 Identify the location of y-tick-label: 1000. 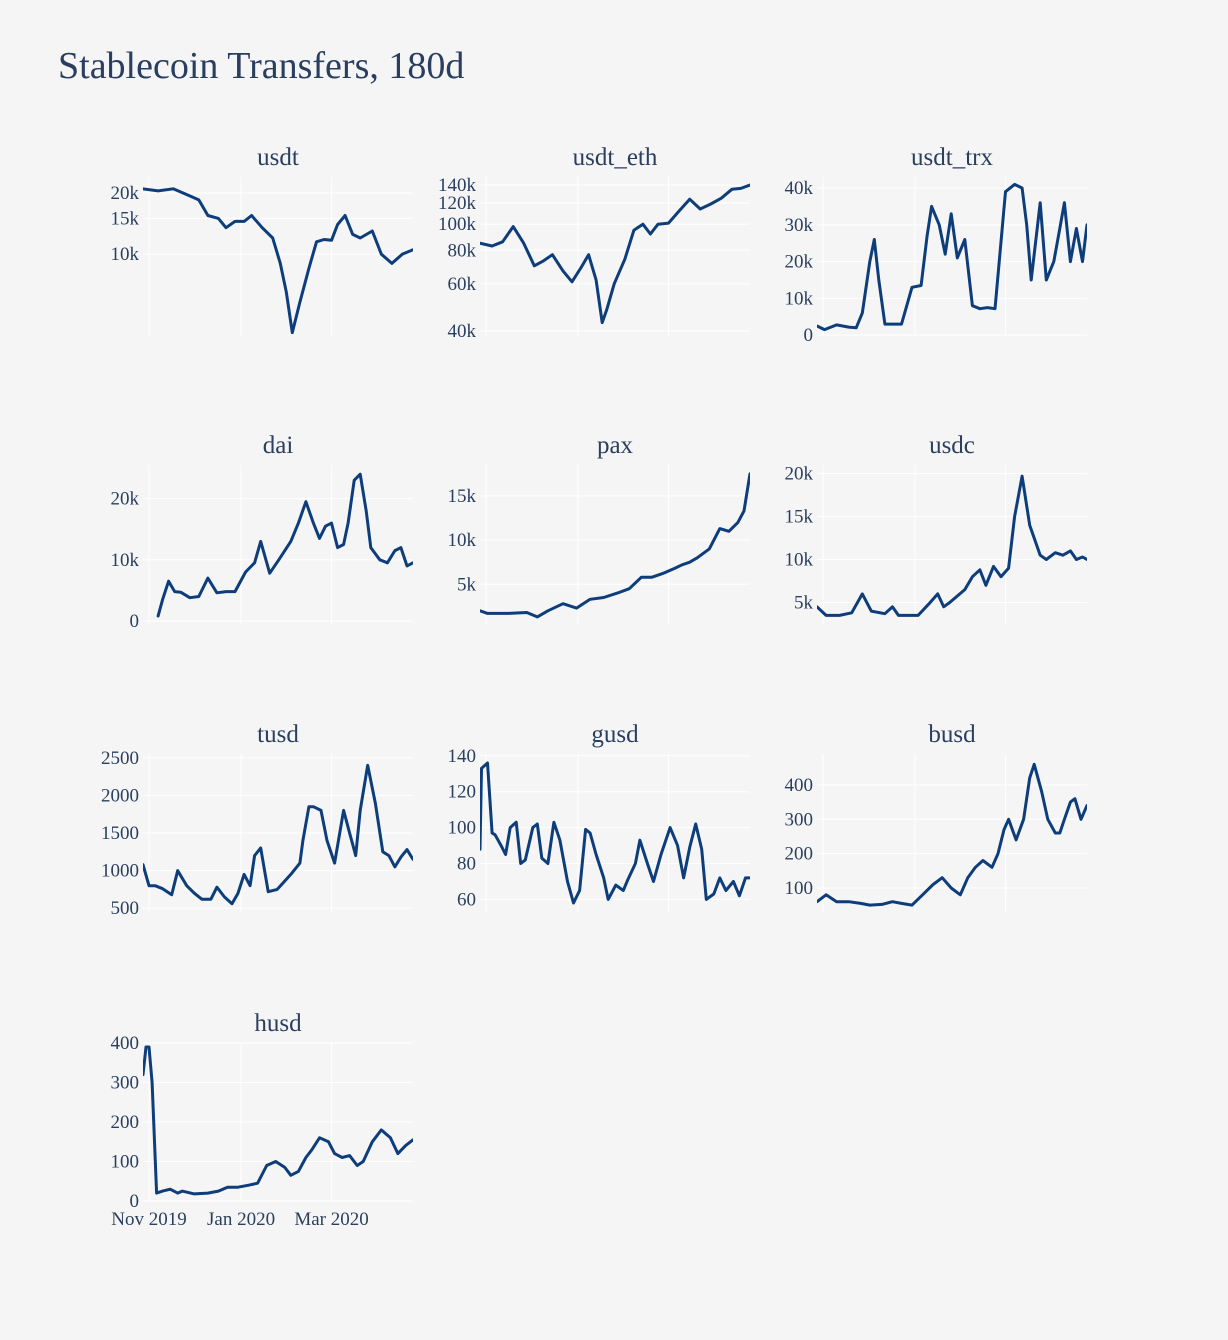
(120, 871).